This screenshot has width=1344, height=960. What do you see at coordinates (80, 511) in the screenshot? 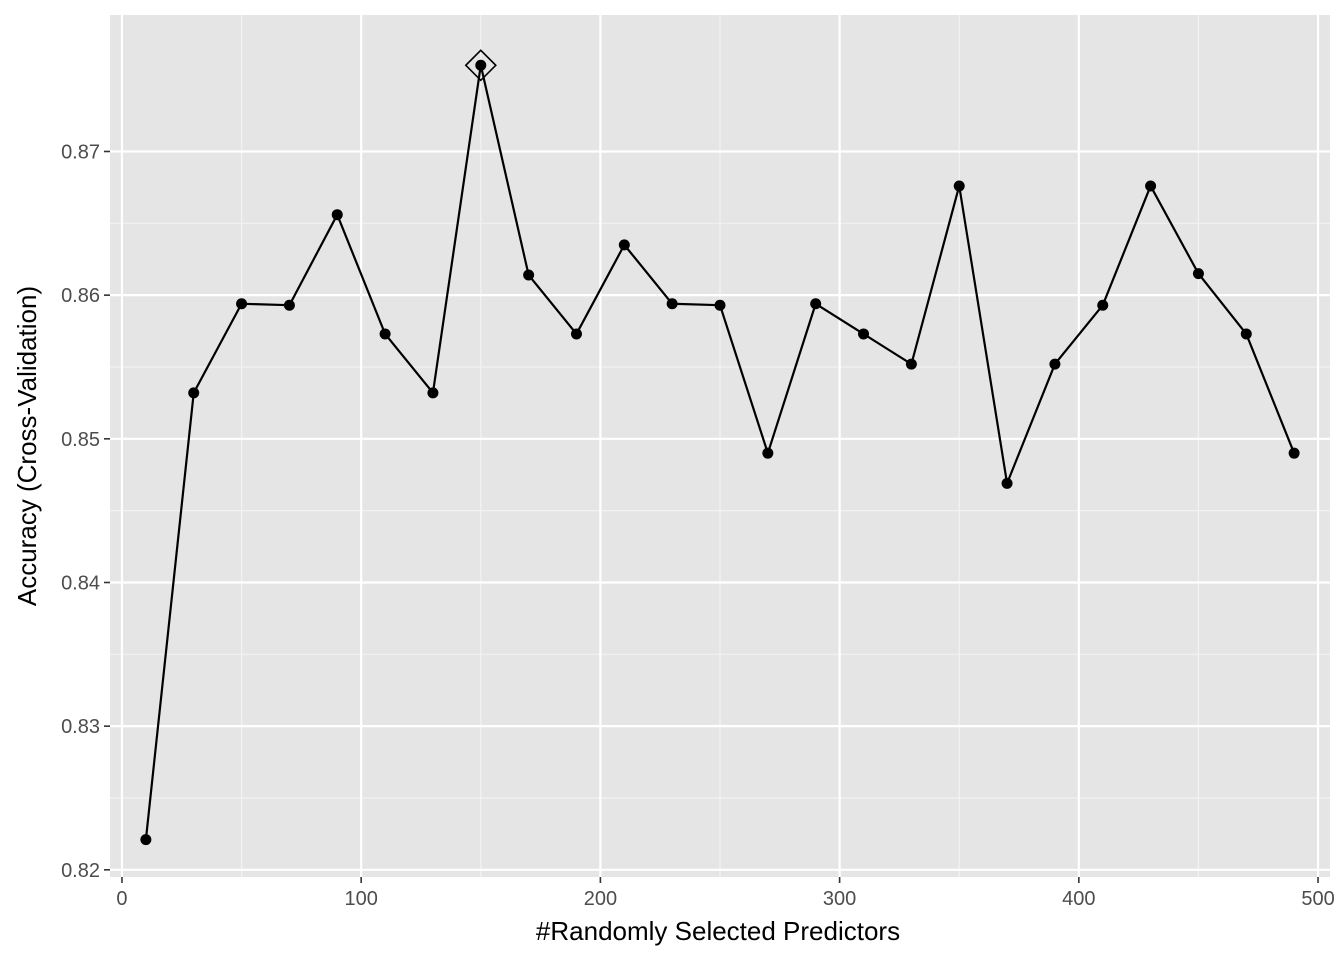
I see `y-tick-labels: 0.82 0.83 0.84 0.85 0.86 0.87` at bounding box center [80, 511].